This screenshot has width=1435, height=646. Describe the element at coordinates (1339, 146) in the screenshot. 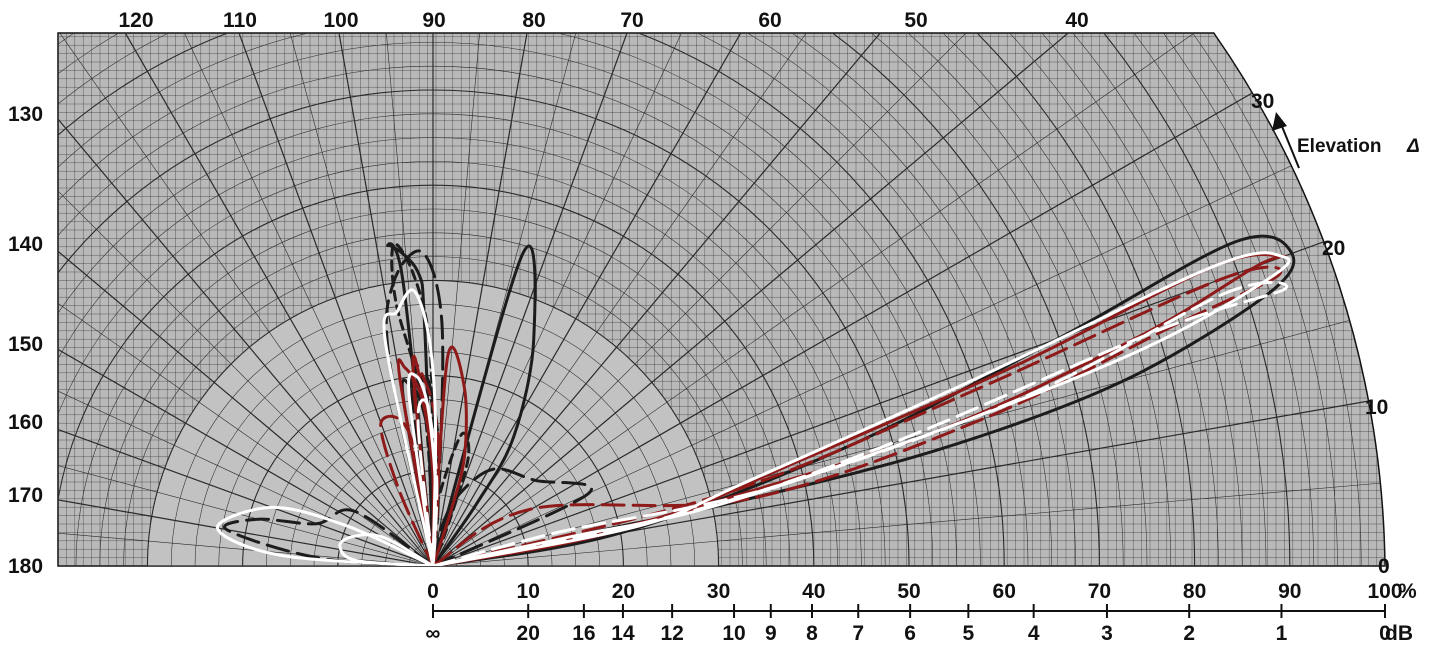

I see `elevation-label: Elevation` at that location.